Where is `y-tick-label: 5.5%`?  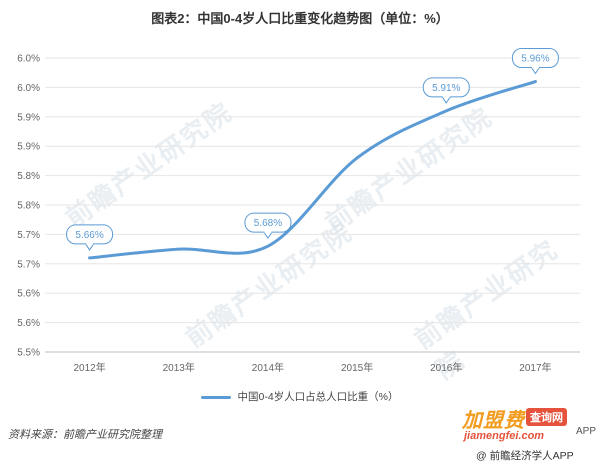 y-tick-label: 5.5% is located at coordinates (28, 353).